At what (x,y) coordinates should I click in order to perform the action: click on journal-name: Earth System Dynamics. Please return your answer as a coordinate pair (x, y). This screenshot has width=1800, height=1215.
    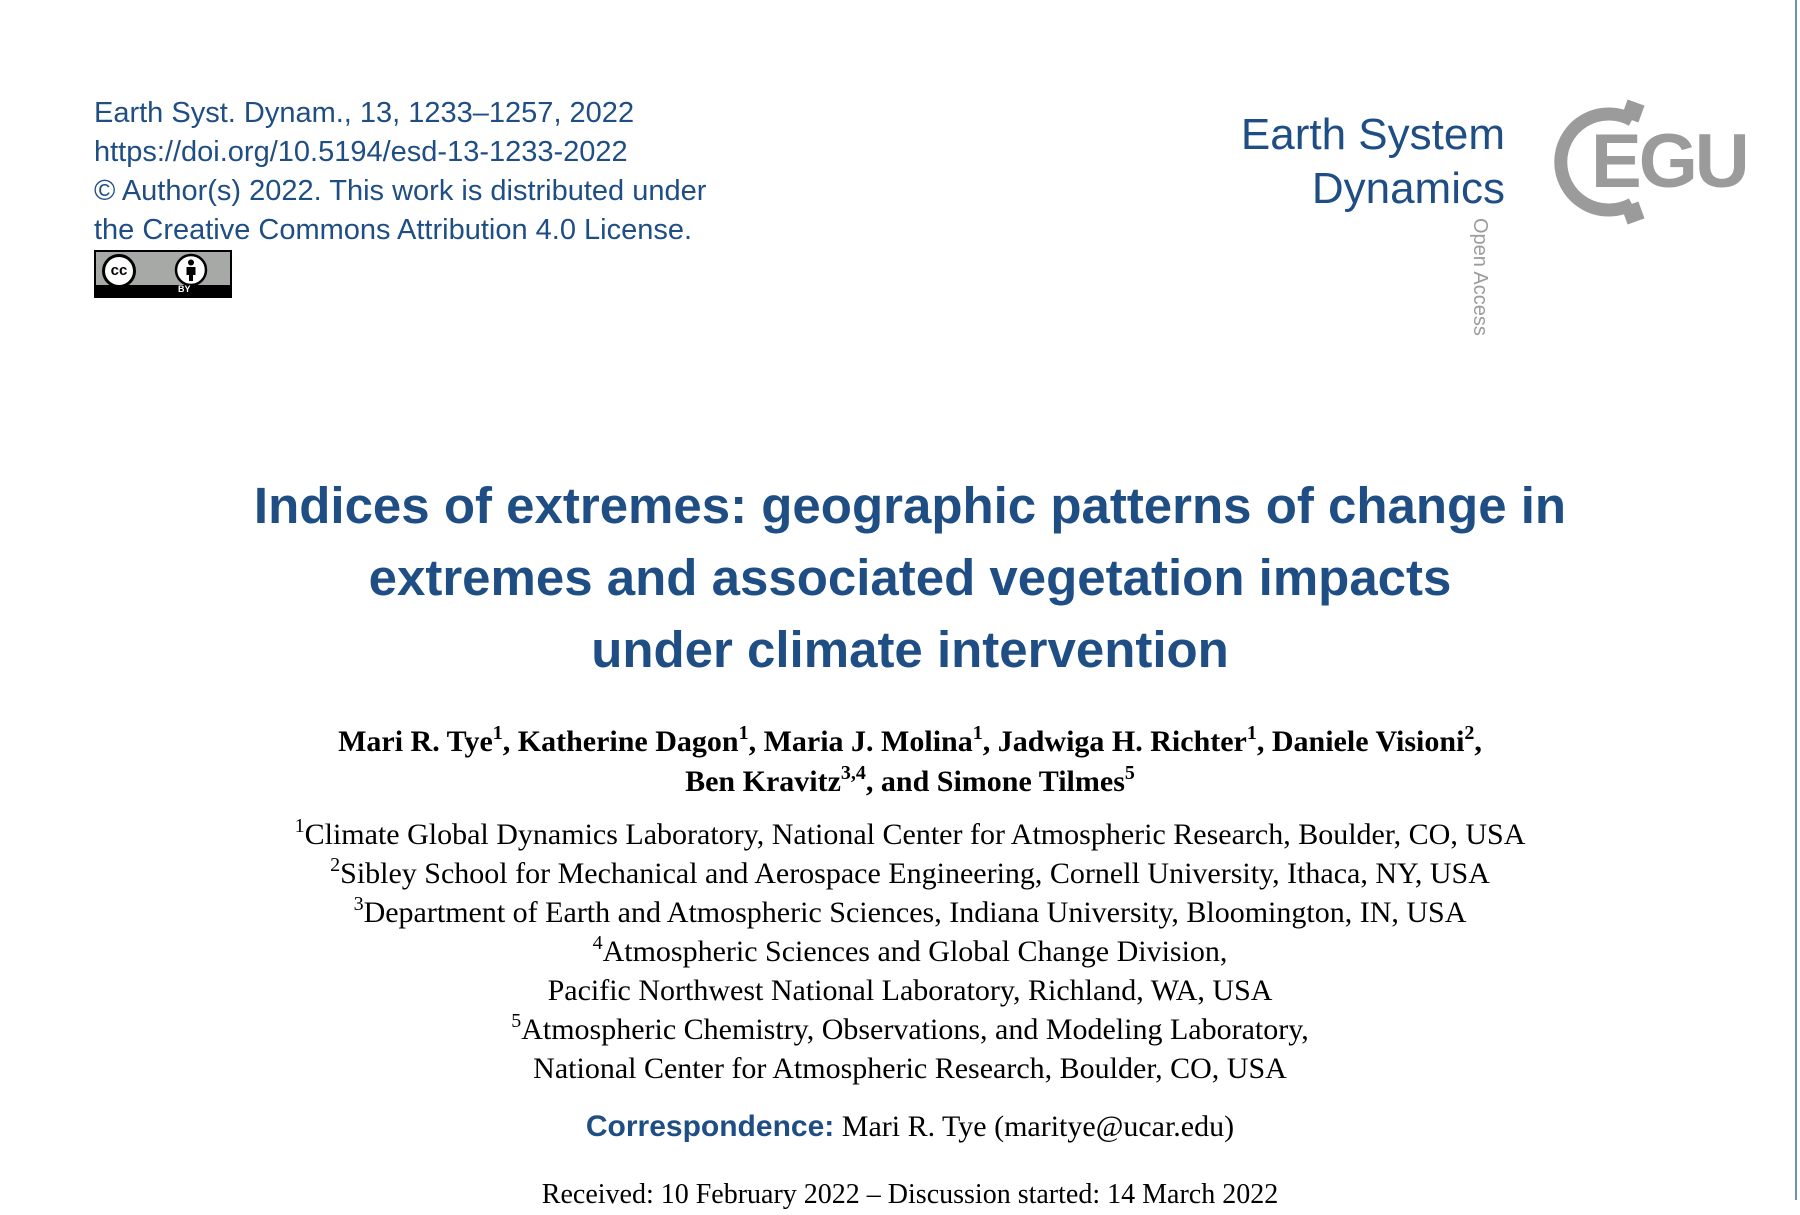
    Looking at the image, I should click on (1332, 162).